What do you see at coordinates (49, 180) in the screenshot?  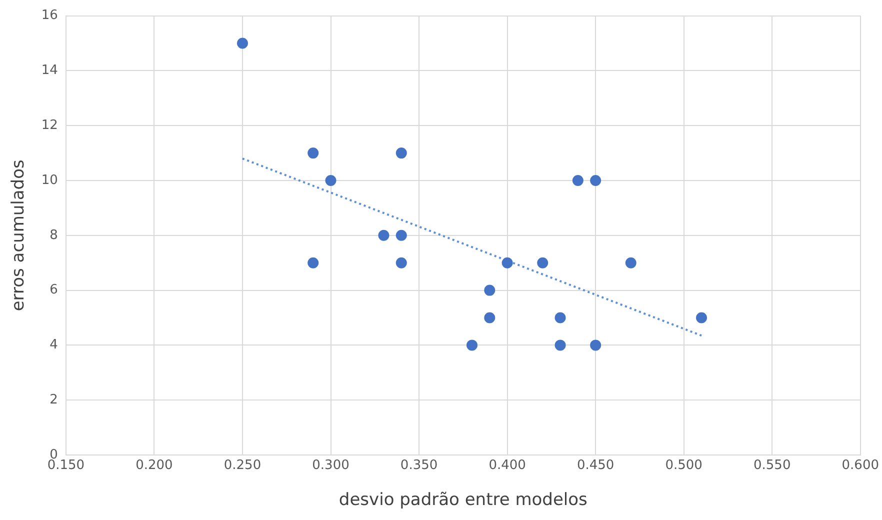 I see `y-tick-label: 10` at bounding box center [49, 180].